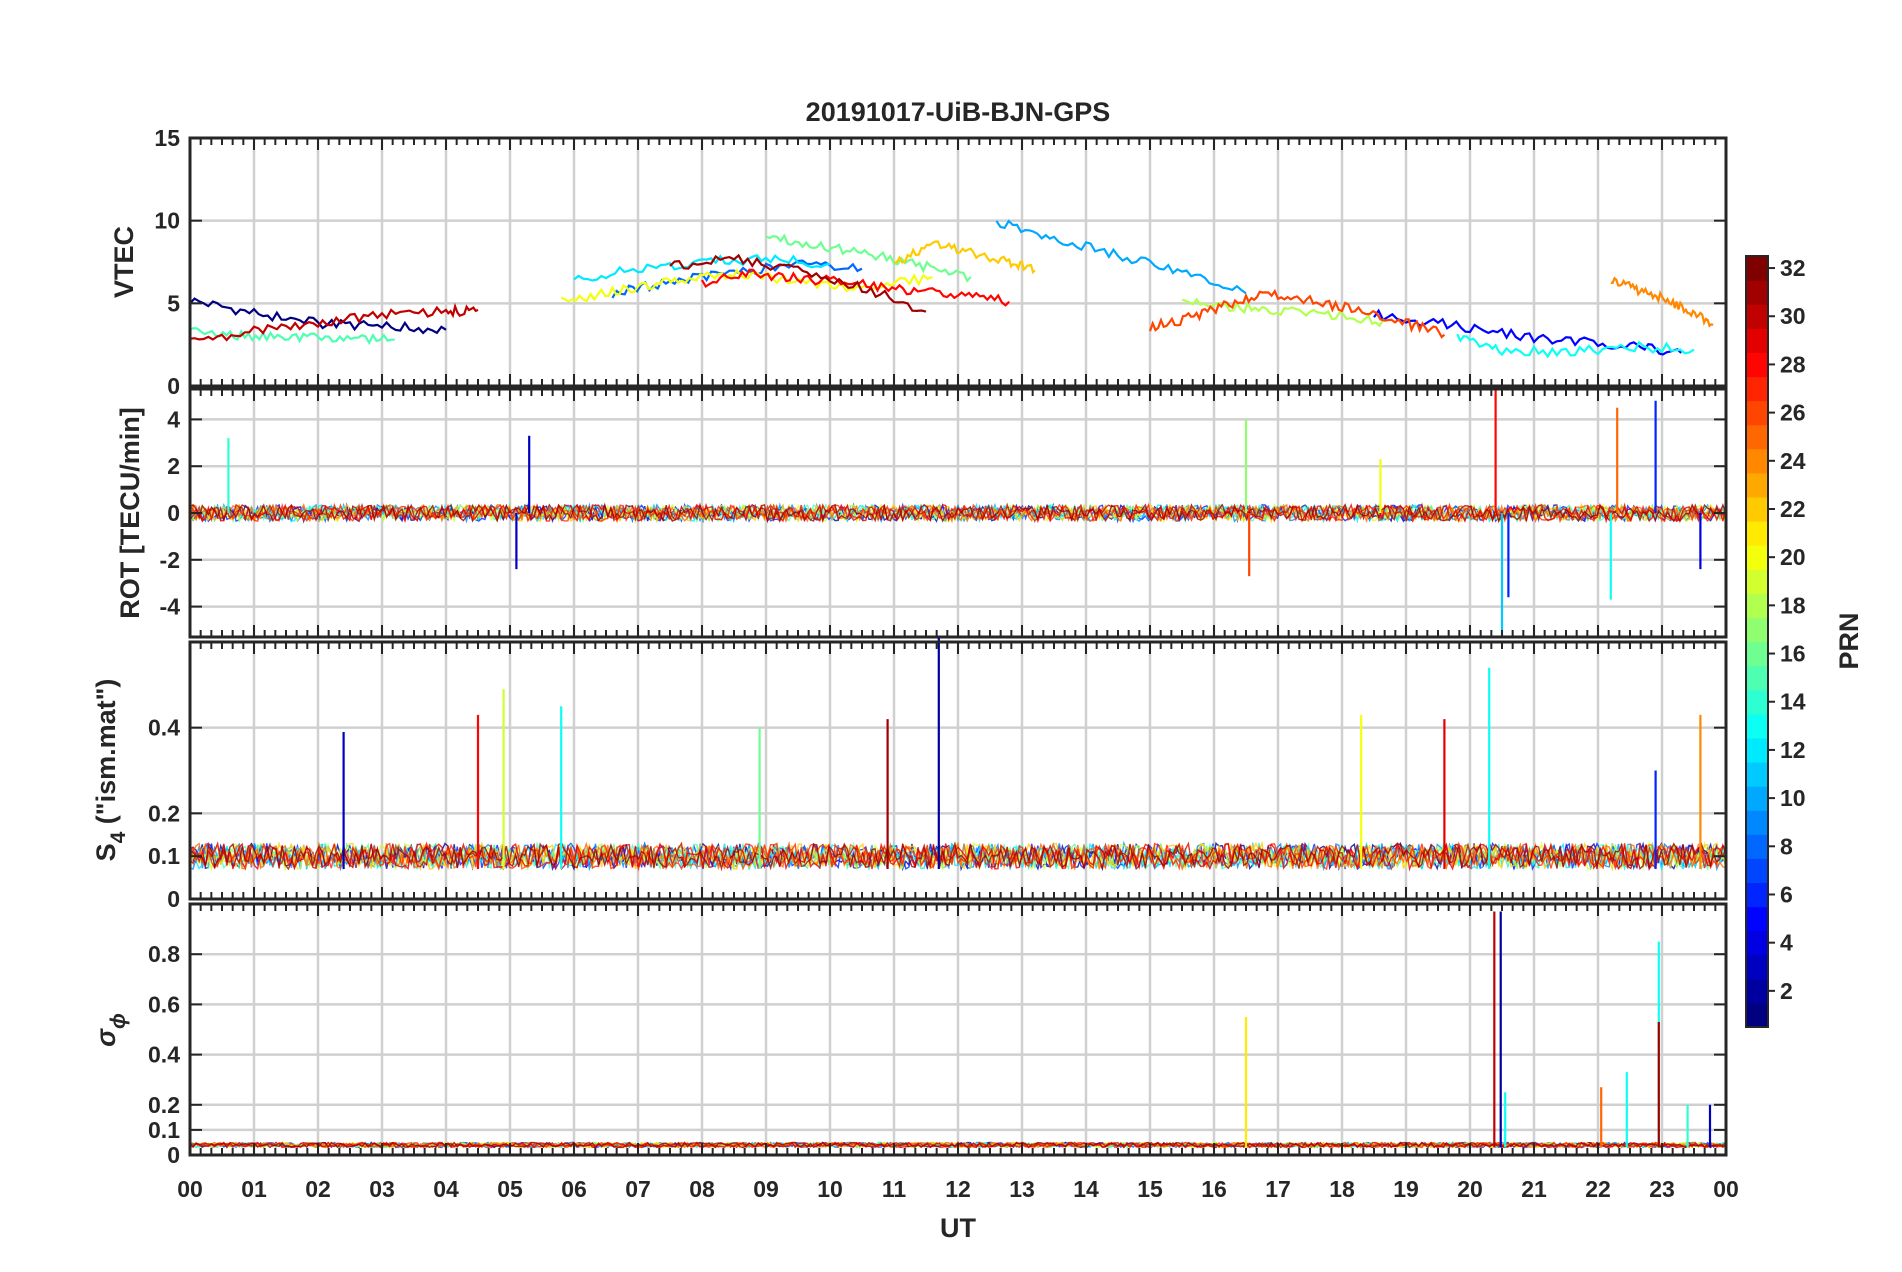 The image size is (1902, 1272). I want to click on y-tick-label: 10, so click(167, 221).